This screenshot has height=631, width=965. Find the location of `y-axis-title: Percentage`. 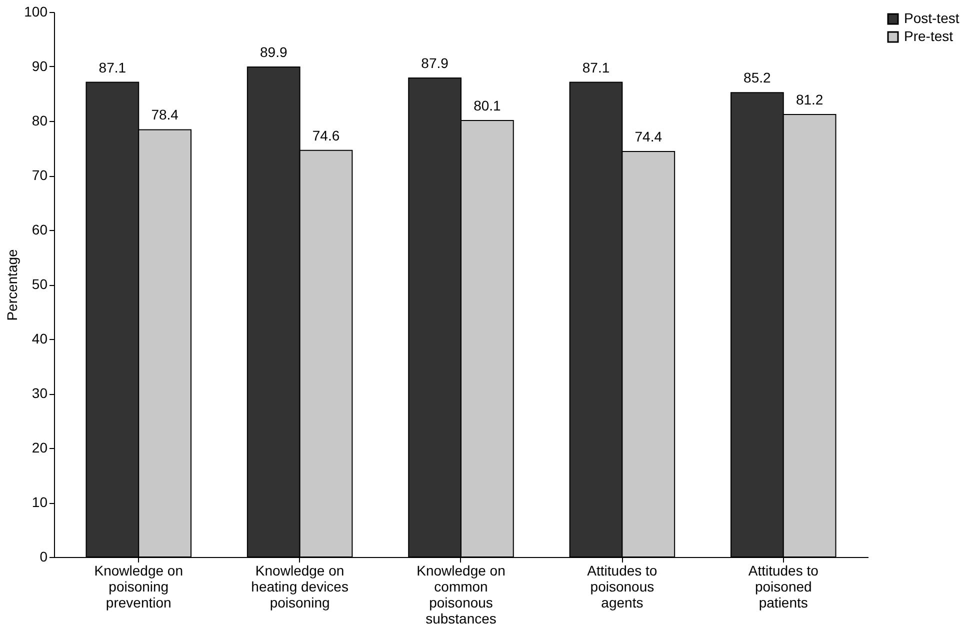

y-axis-title: Percentage is located at coordinates (12, 284).